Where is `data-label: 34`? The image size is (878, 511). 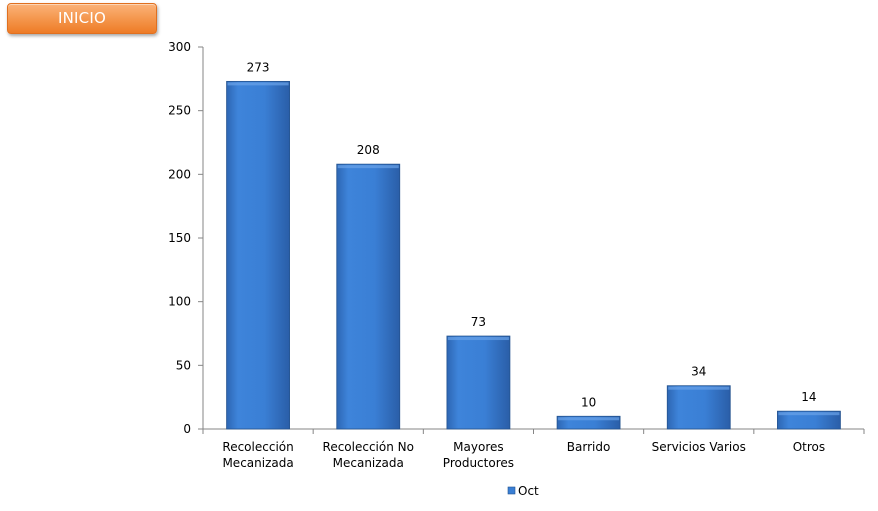 data-label: 34 is located at coordinates (698, 372).